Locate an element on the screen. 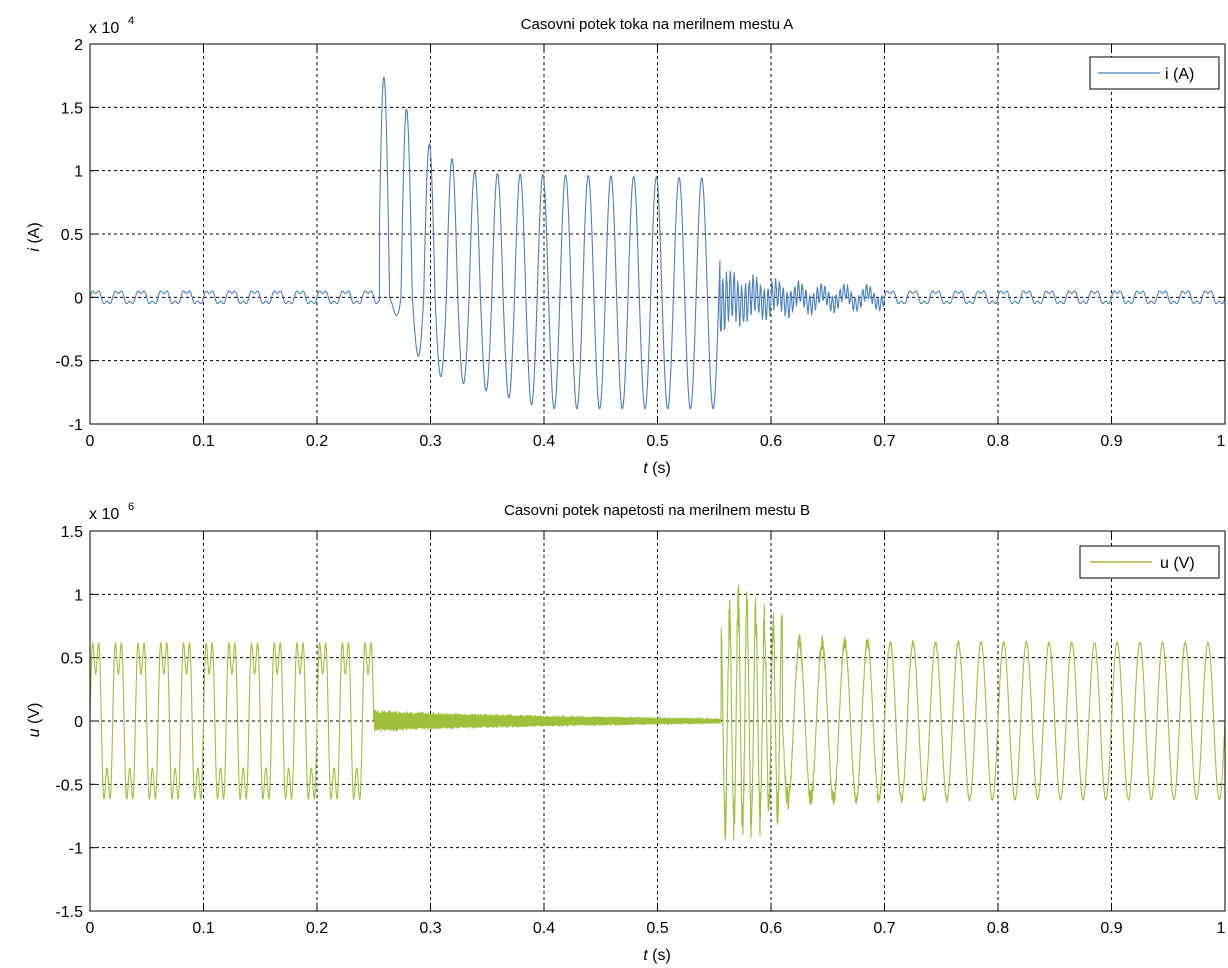 The image size is (1228, 968). y-tick-labels: 1.5 1 0.5 0 -0.5 -1 -1.5 is located at coordinates (69, 722).